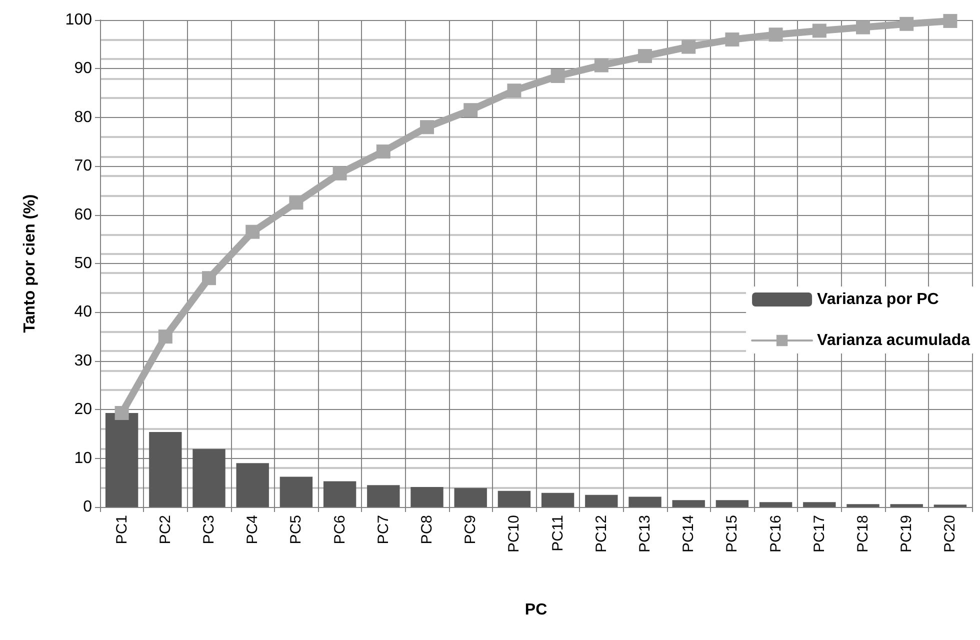  Describe the element at coordinates (83, 263) in the screenshot. I see `y-tick-label: 50` at that location.